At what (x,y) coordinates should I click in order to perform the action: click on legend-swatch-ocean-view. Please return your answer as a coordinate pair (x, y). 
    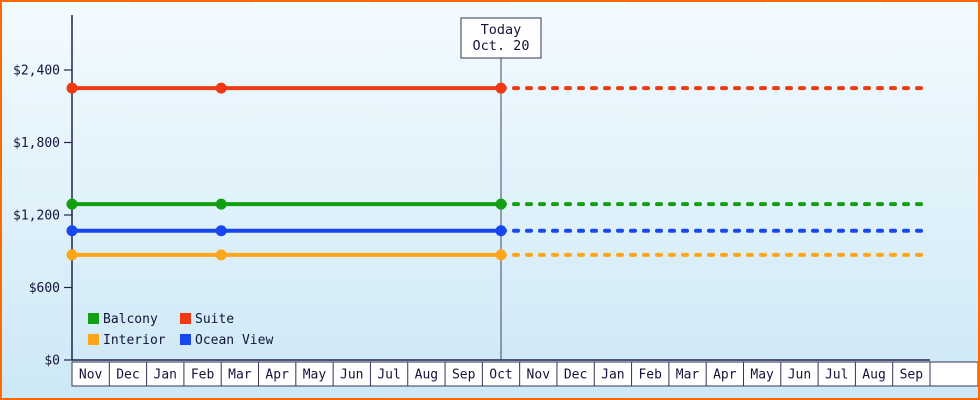
    Looking at the image, I should click on (185, 339).